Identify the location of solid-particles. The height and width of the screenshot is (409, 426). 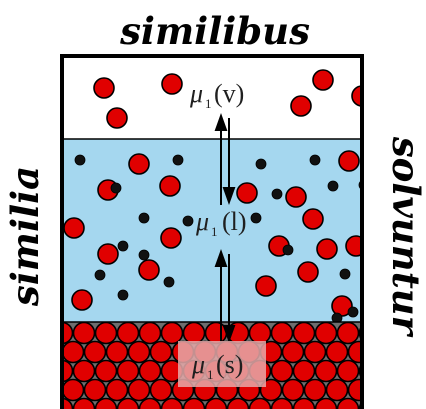
(212, 365).